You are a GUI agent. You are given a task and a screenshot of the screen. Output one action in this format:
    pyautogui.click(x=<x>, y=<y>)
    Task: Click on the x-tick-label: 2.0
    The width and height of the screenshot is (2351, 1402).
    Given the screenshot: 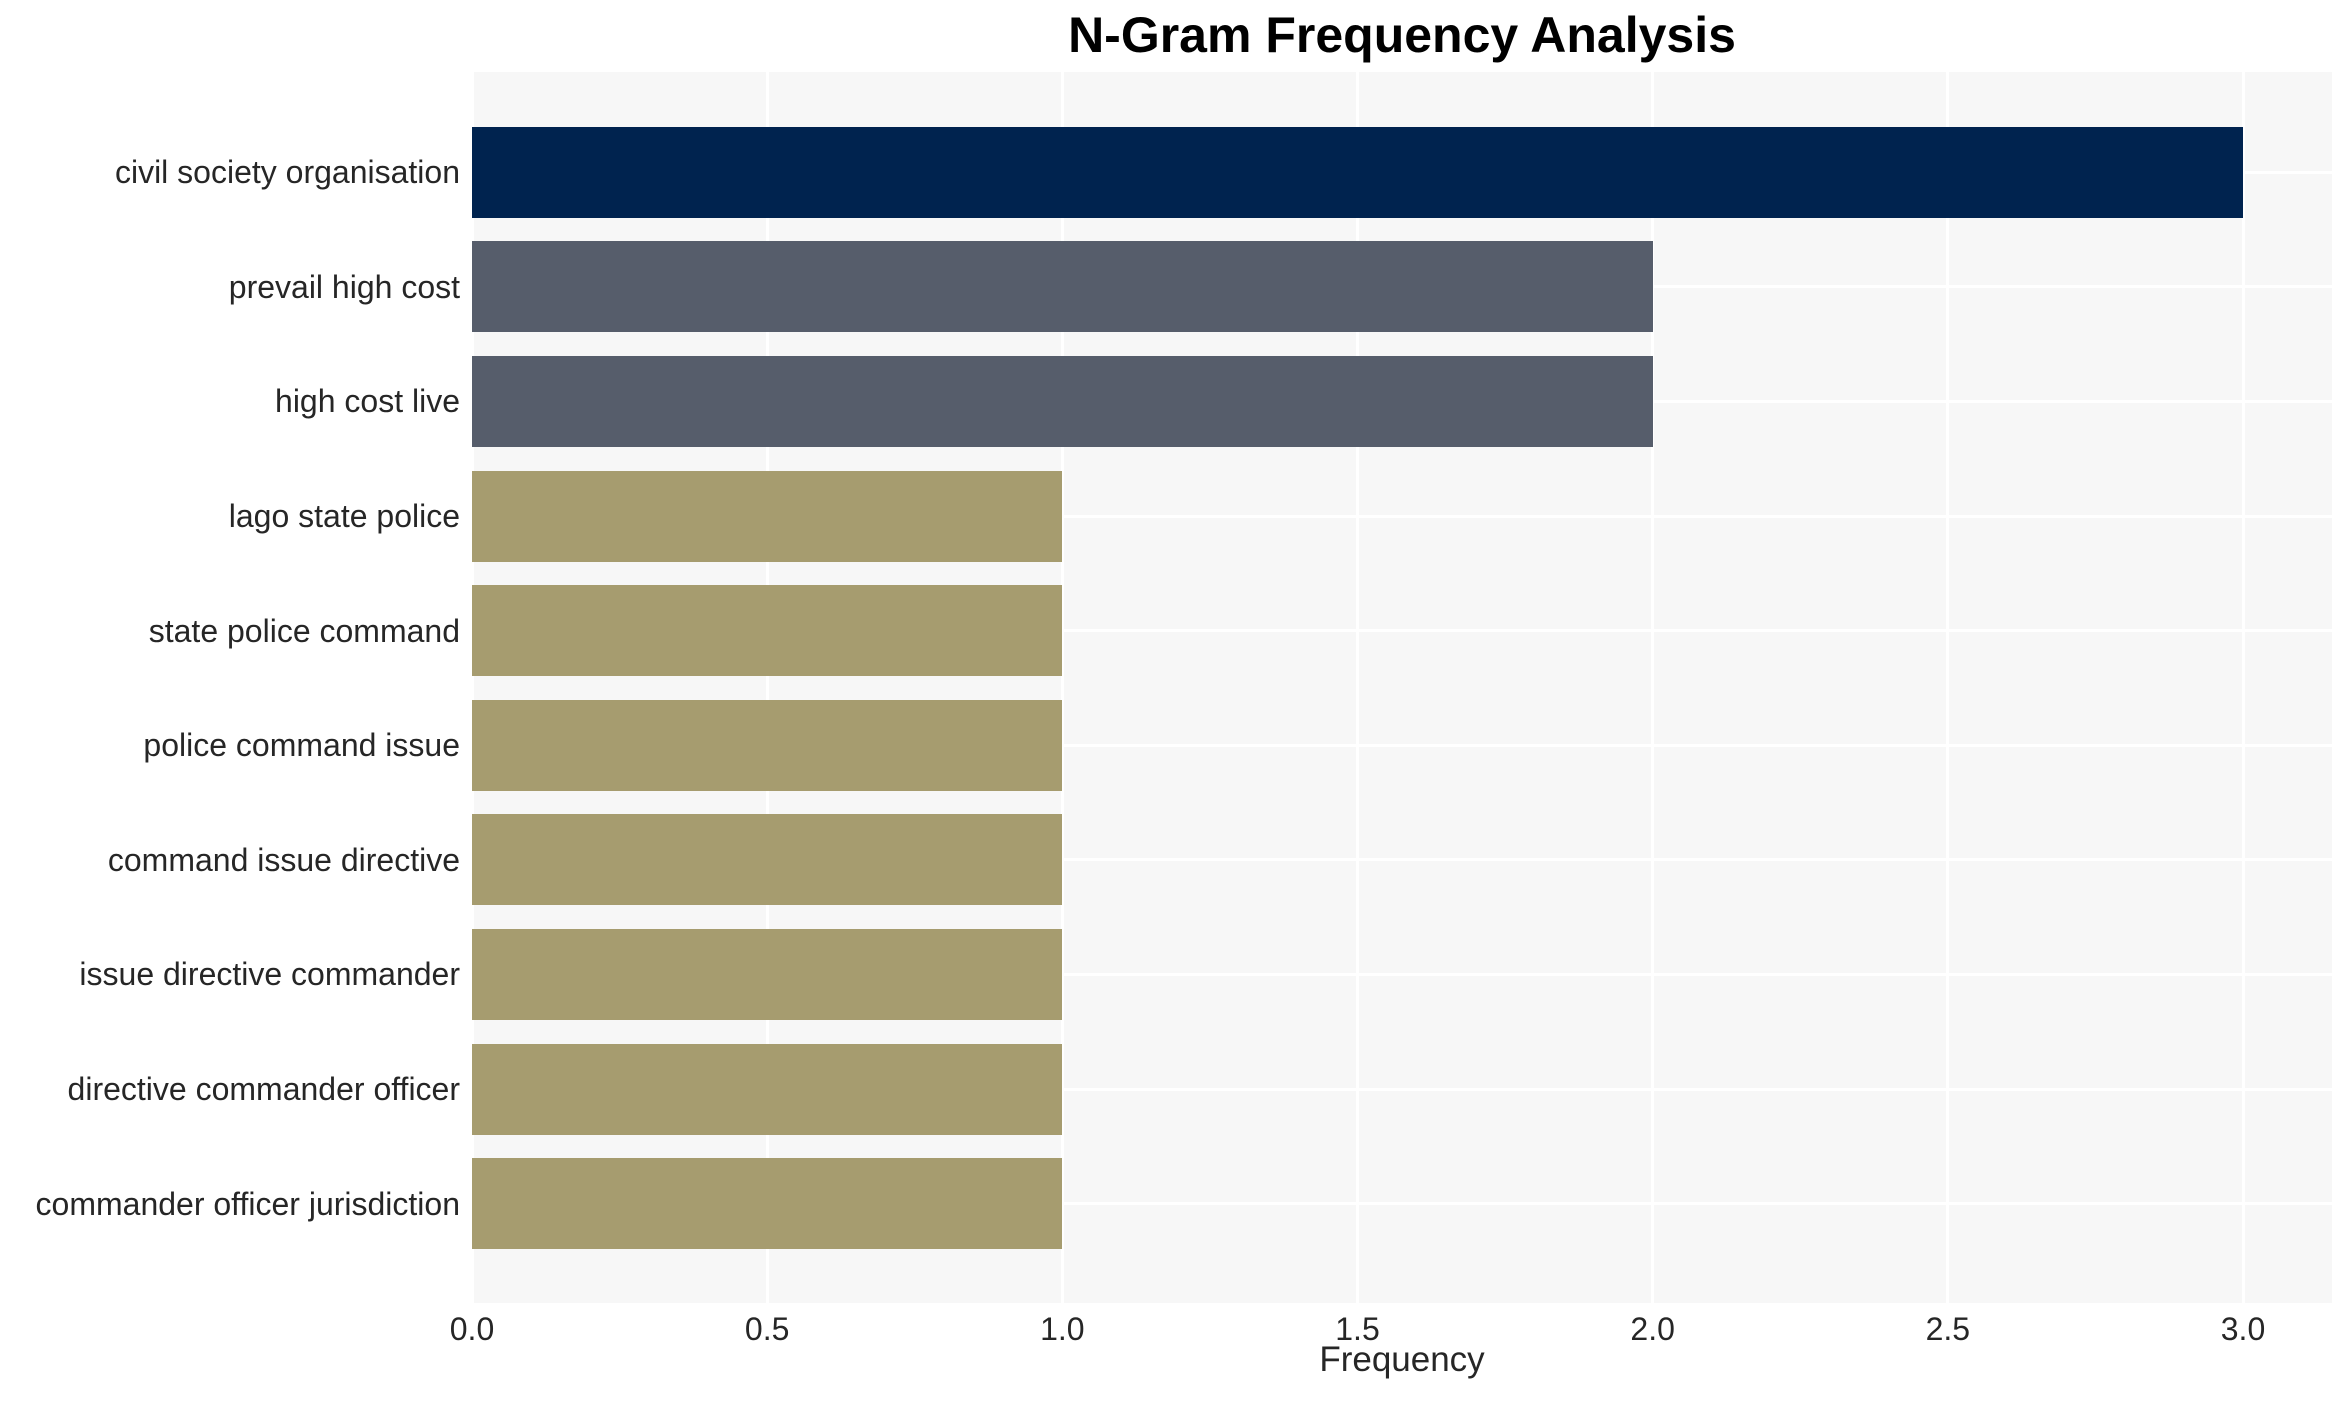 What is the action you would take?
    pyautogui.click(x=1652, y=1329)
    